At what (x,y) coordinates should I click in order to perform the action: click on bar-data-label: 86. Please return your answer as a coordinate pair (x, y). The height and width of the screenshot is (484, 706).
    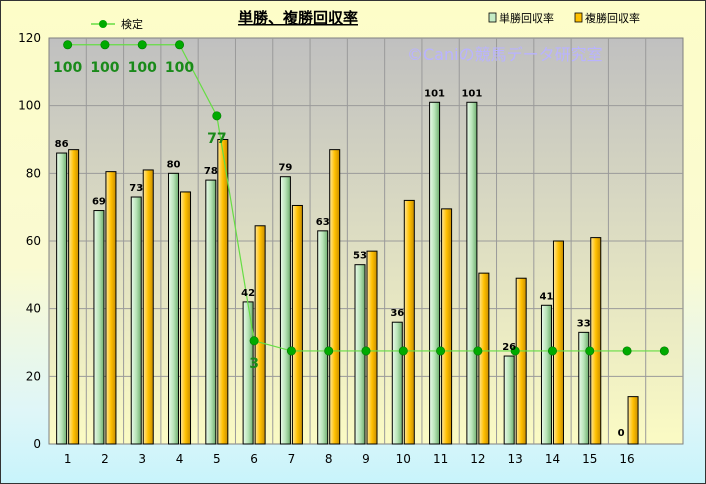
    Looking at the image, I should click on (62, 144).